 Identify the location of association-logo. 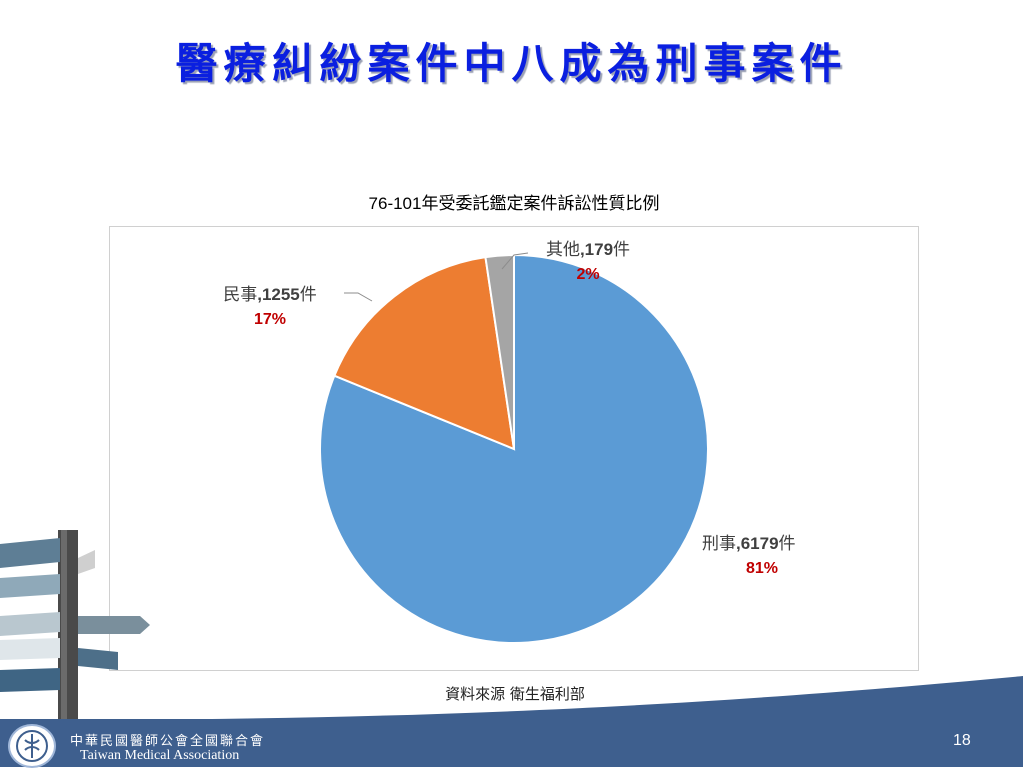
(32, 746).